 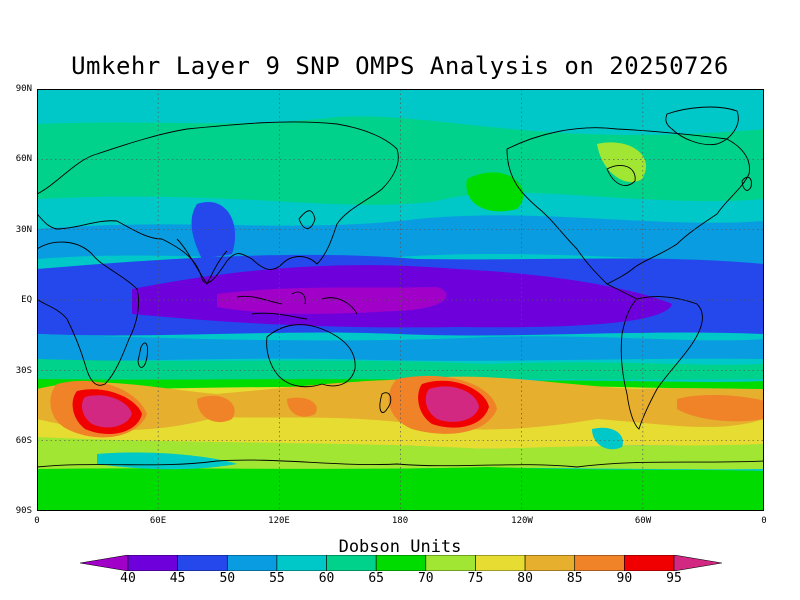 I want to click on lat-tick-label: 90S, so click(x=23, y=511).